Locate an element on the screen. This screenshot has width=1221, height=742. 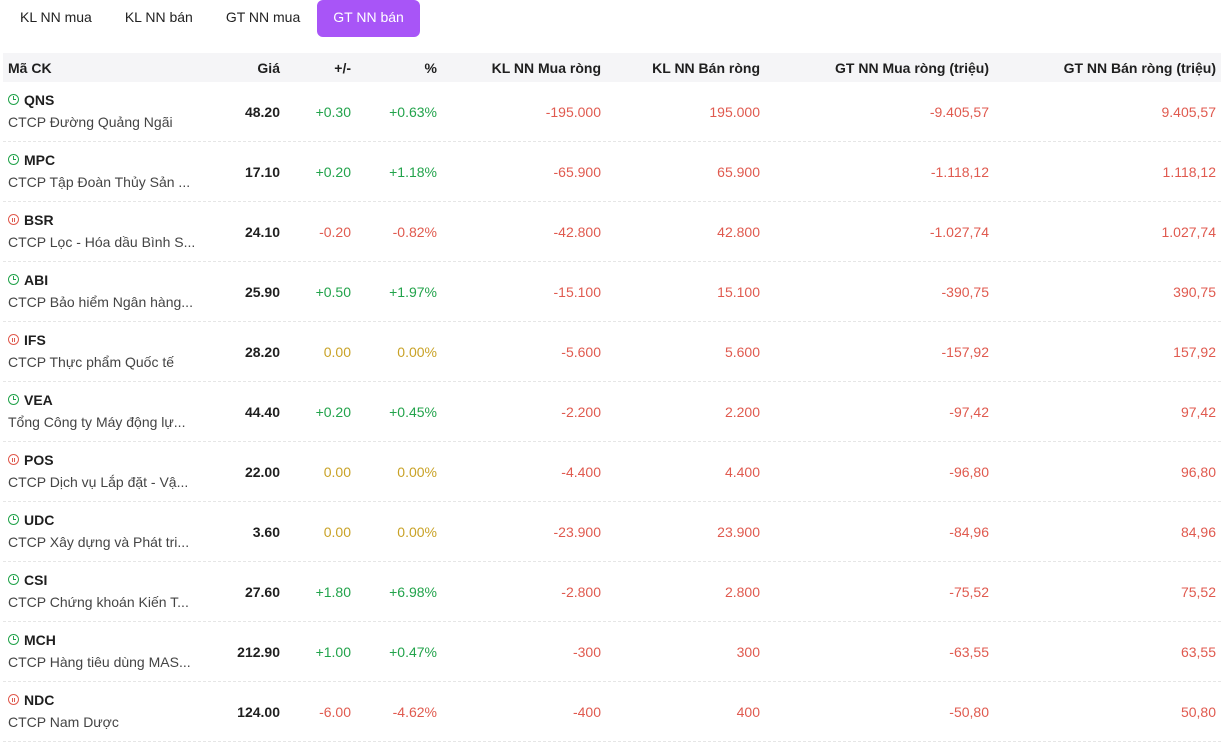
change-cell: +1.80 is located at coordinates (333, 591).